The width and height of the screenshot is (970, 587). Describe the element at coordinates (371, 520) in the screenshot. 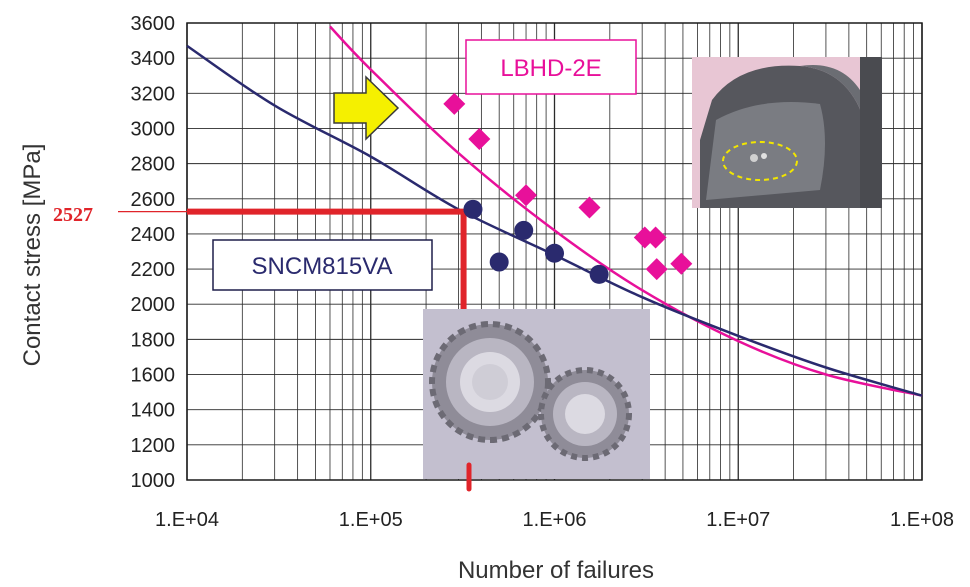

I see `x-tick-label: 1.E+05` at that location.